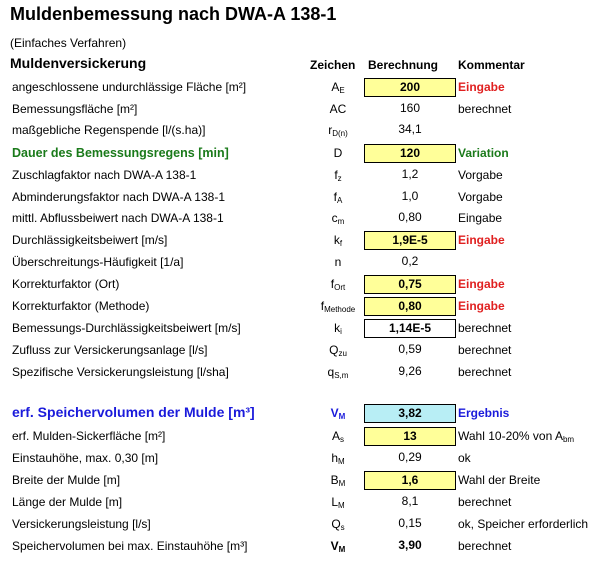 The image size is (612, 565). Describe the element at coordinates (410, 371) in the screenshot. I see `value-cell: 9,26` at that location.